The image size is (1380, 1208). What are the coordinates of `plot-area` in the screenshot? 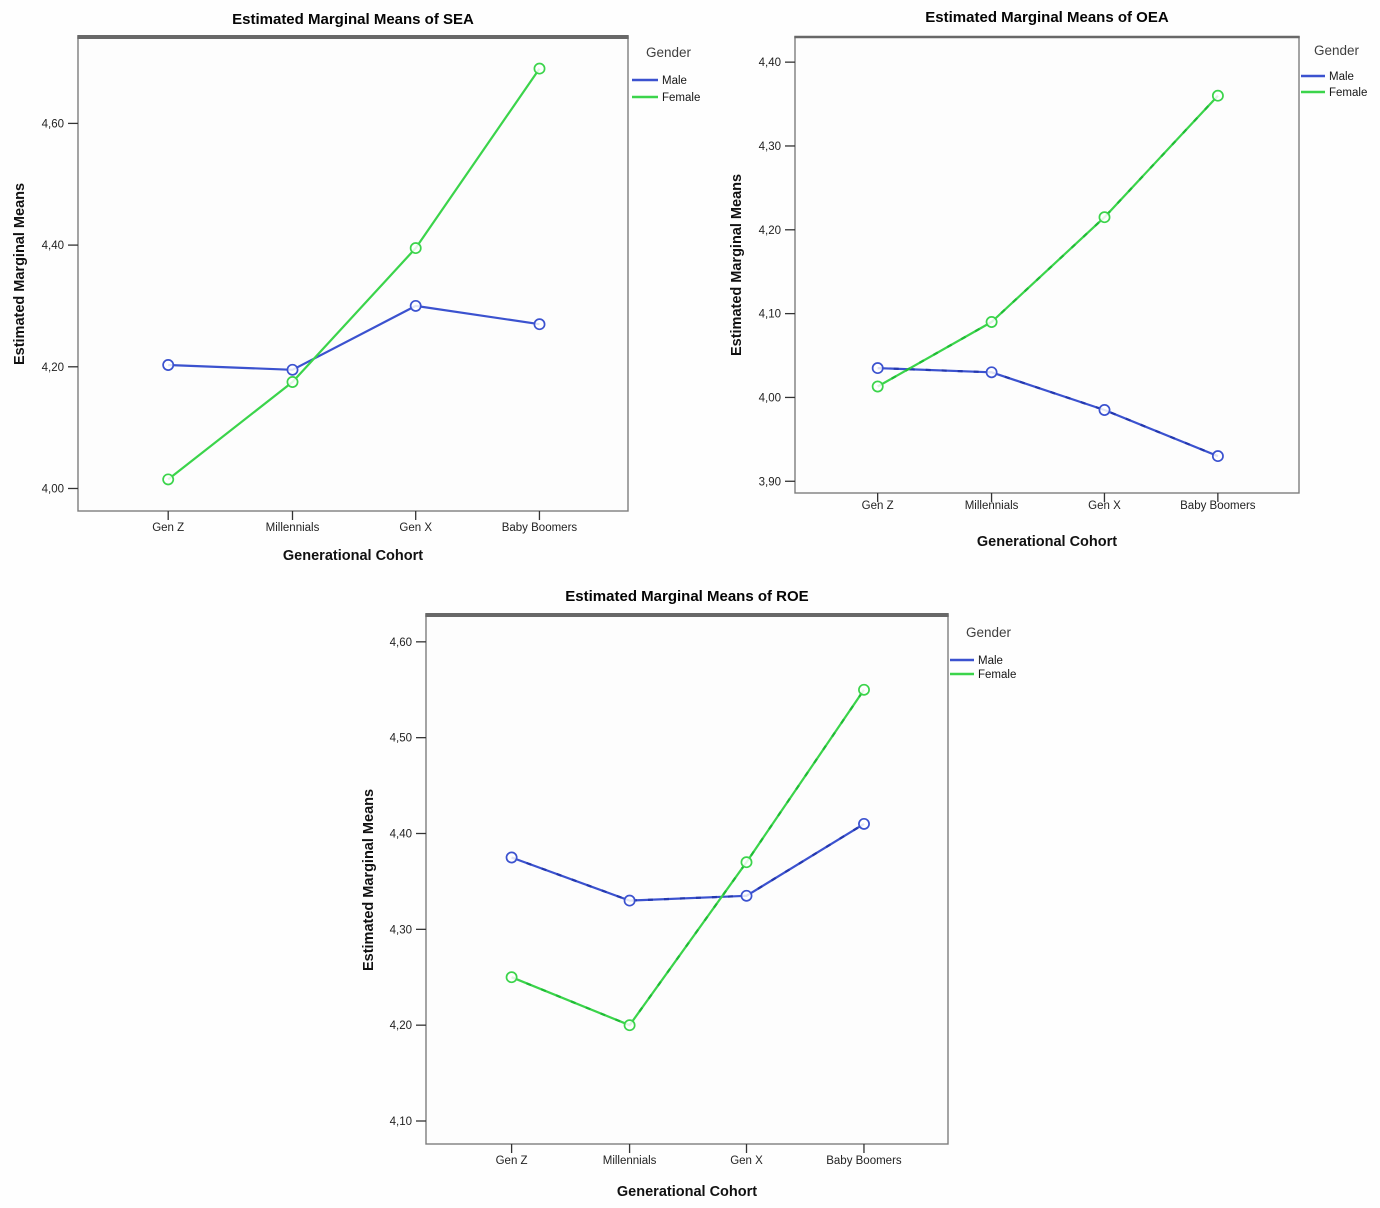 It's located at (1047, 265).